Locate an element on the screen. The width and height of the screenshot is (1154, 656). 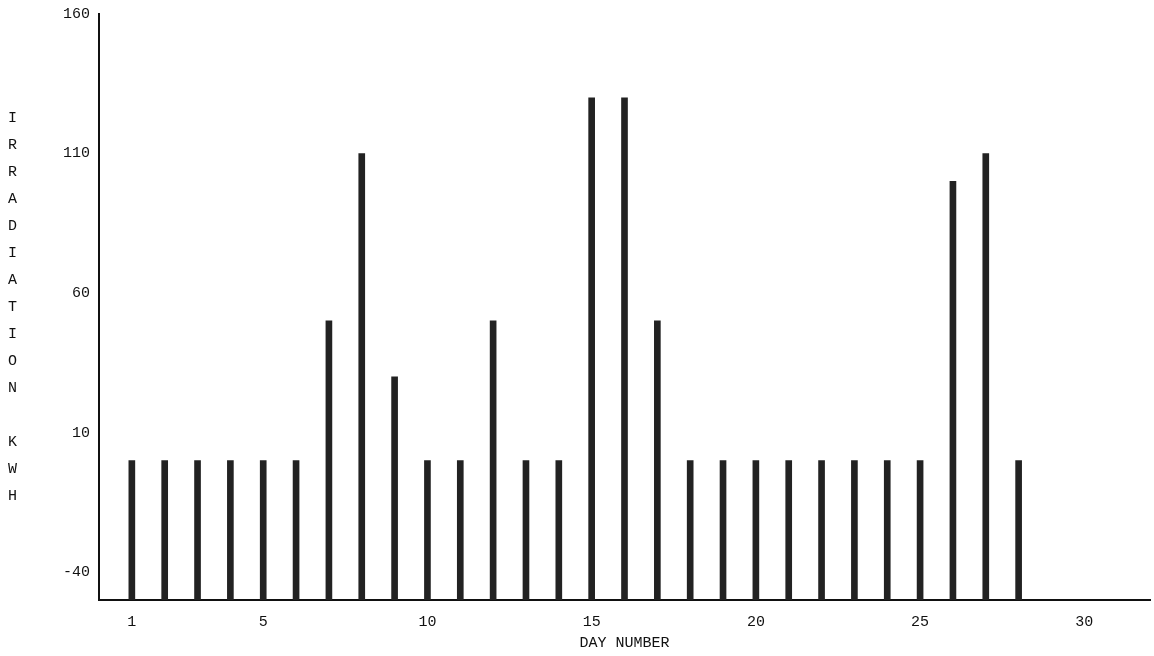
x-tick-label: 20 is located at coordinates (755, 622).